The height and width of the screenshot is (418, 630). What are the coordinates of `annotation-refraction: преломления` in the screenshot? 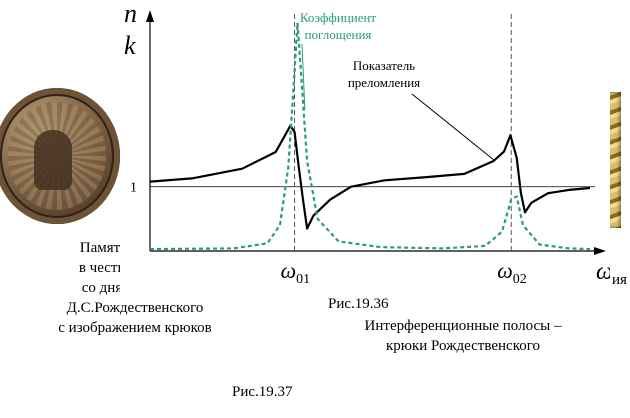 It's located at (384, 82).